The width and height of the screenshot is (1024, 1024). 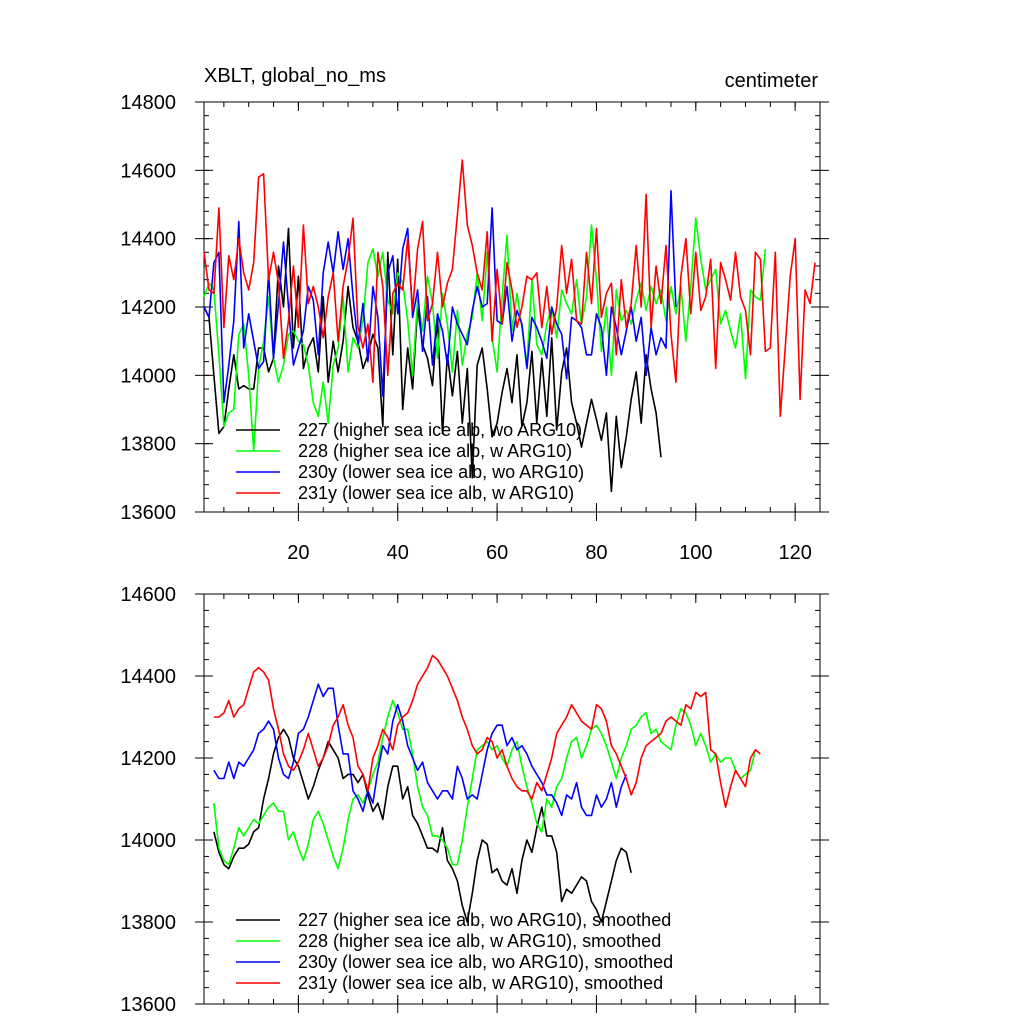 I want to click on legend-label-227: 227 (higher sea ice alb, wo ARG10), so click(x=440, y=430).